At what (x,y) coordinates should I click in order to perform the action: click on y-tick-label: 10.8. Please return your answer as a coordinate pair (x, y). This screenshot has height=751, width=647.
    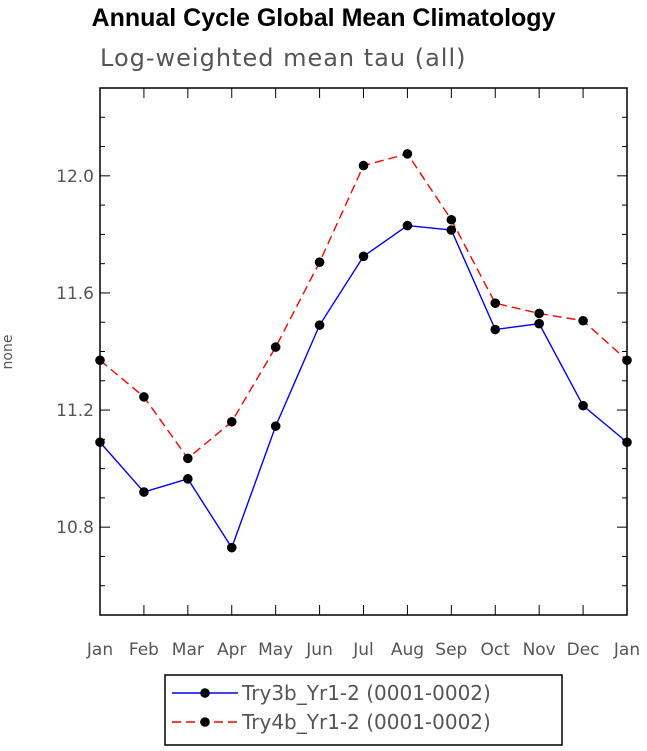
    Looking at the image, I should click on (75, 528).